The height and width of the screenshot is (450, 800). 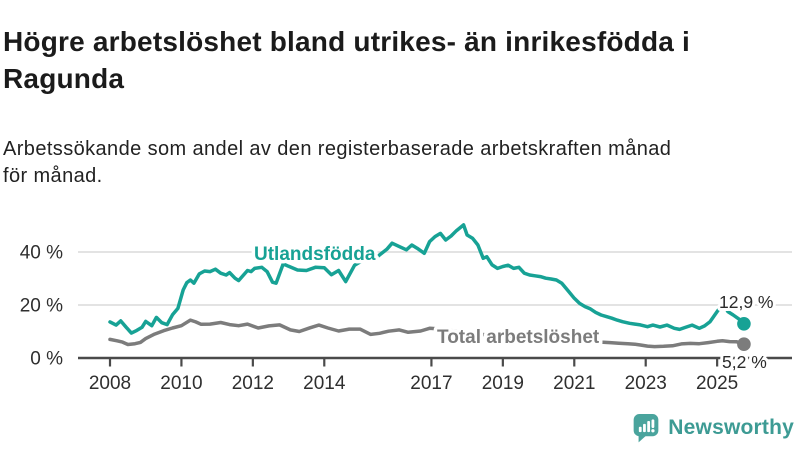 I want to click on series-end-value-label: 5,2 %, so click(x=744, y=362).